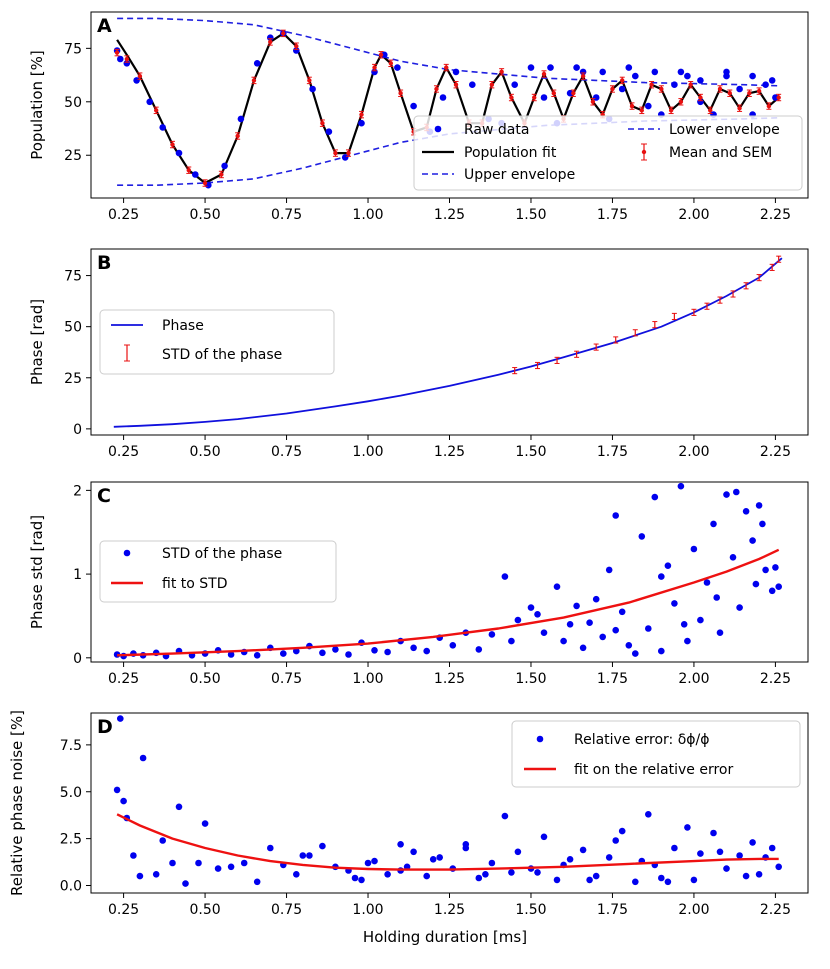 This screenshot has width=830, height=969. Describe the element at coordinates (194, 584) in the screenshot. I see `legend-label: fit to STD` at that location.